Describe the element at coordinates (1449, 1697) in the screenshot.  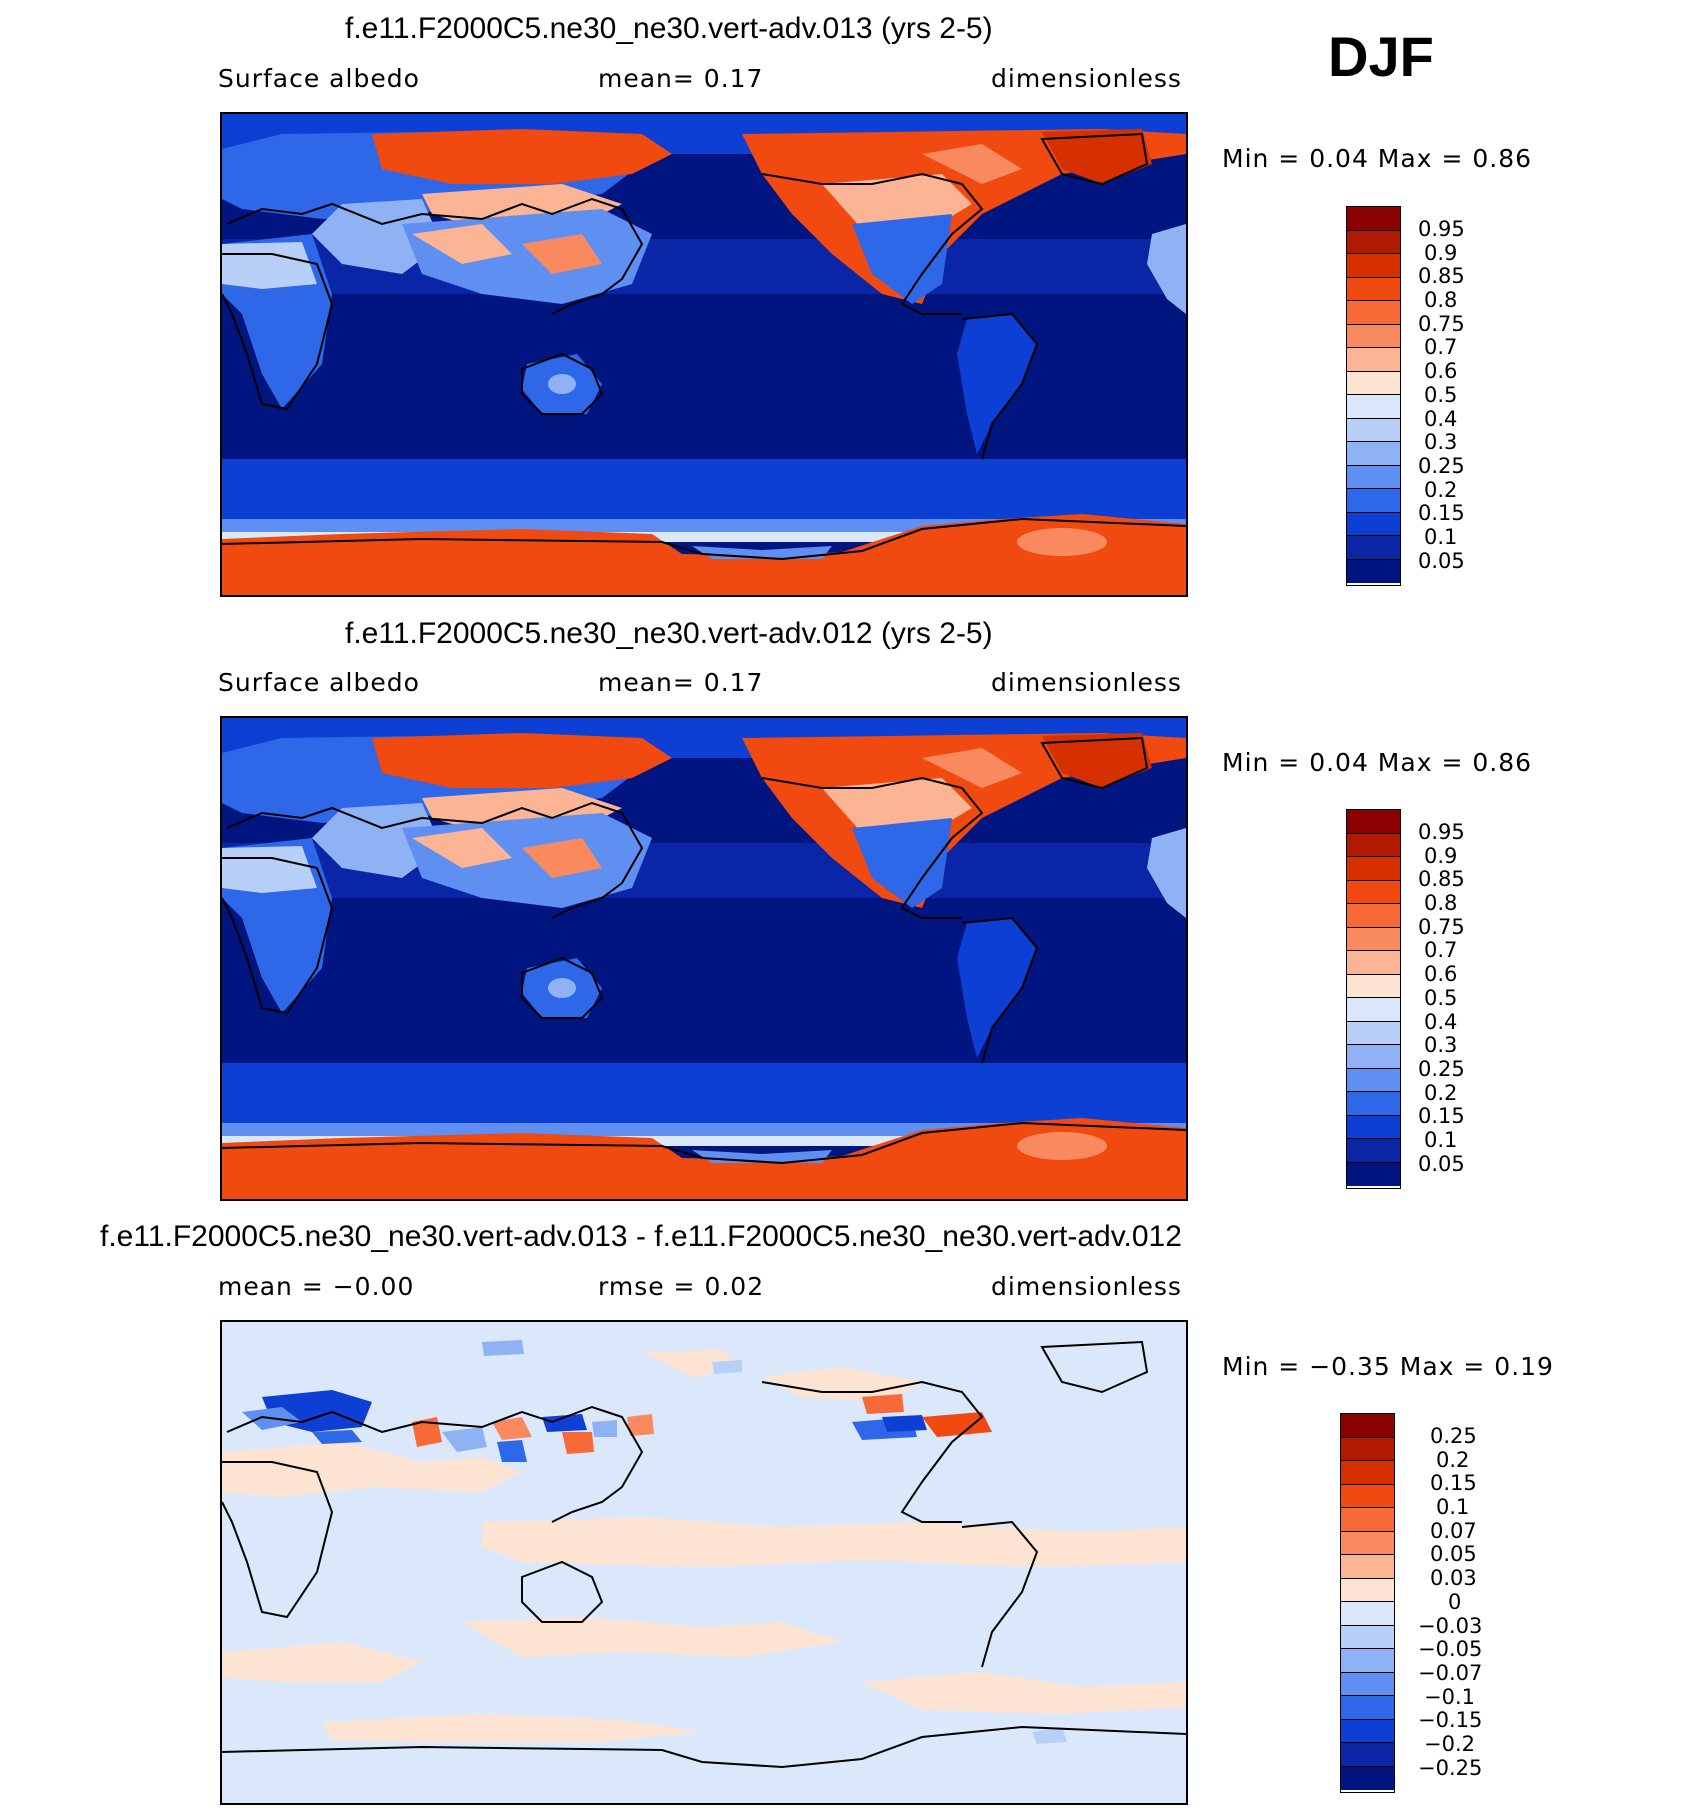
I see `colorbar-label: −0.1` at that location.